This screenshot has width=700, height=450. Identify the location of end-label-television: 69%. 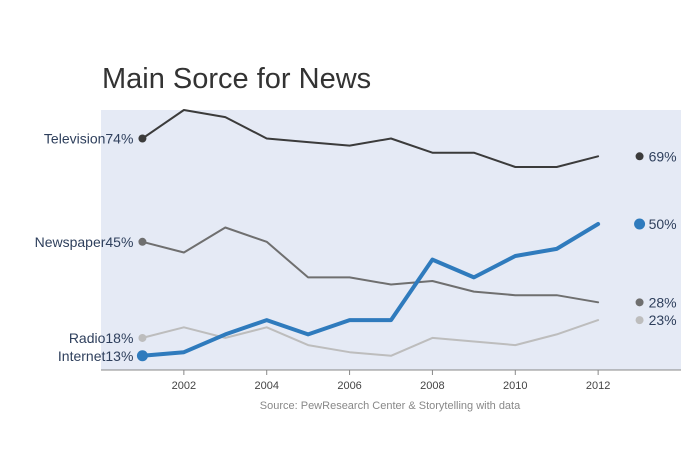
(663, 156).